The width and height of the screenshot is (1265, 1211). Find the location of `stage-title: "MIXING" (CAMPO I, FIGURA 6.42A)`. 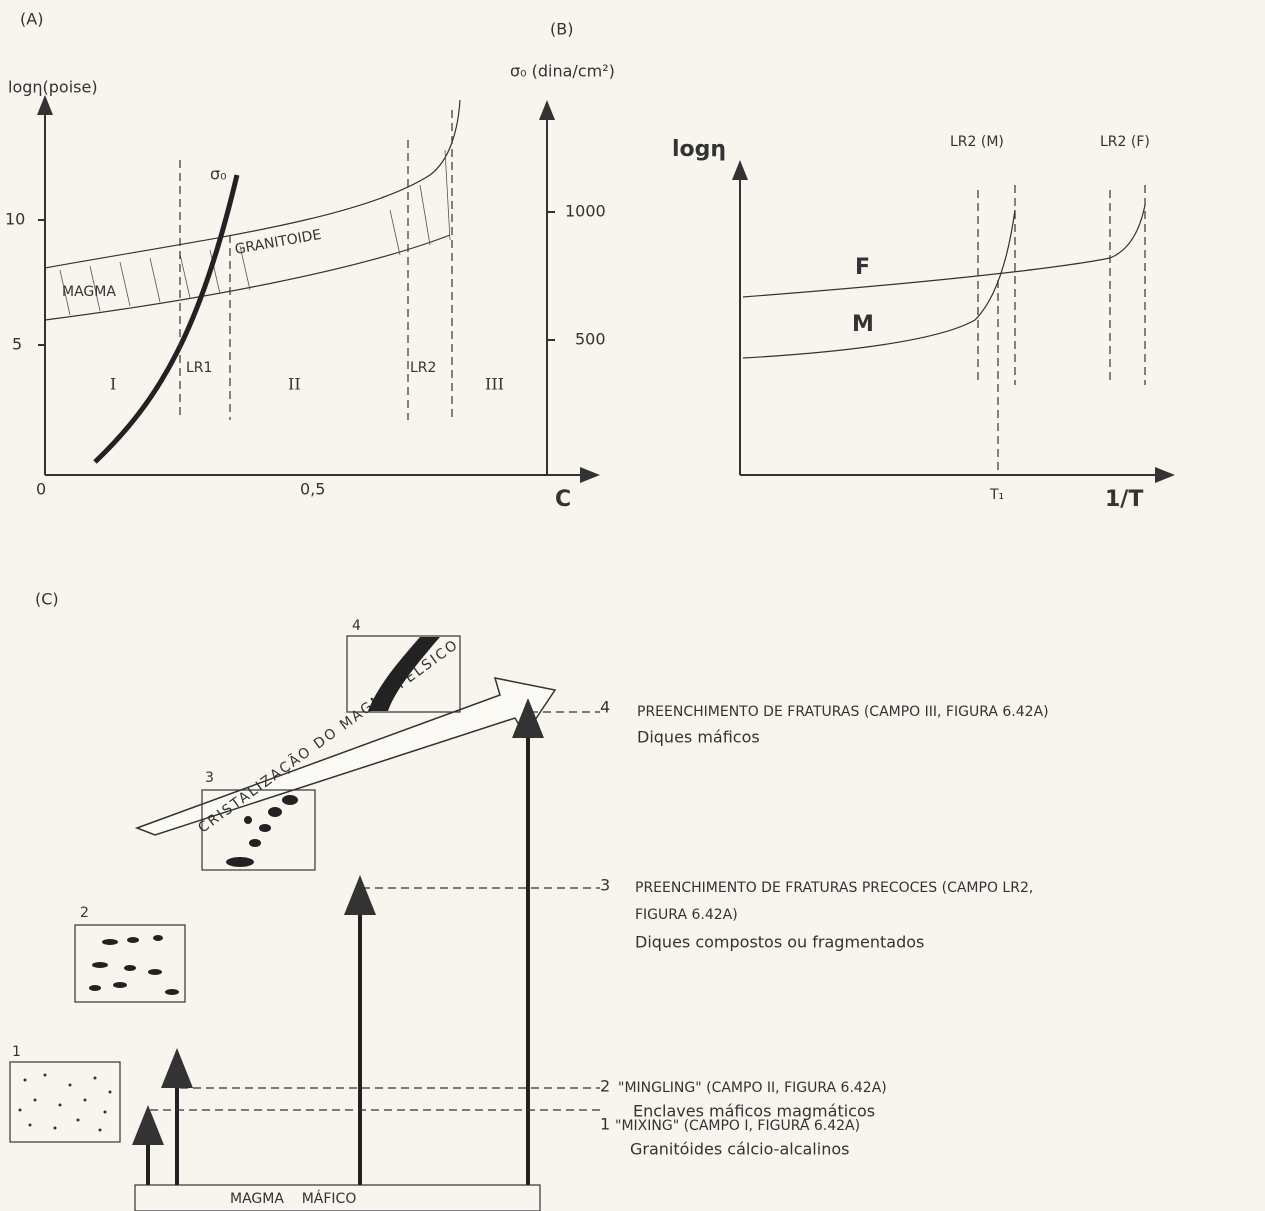

stage-title: "MIXING" (CAMPO I, FIGURA 6.42A) is located at coordinates (737, 1126).